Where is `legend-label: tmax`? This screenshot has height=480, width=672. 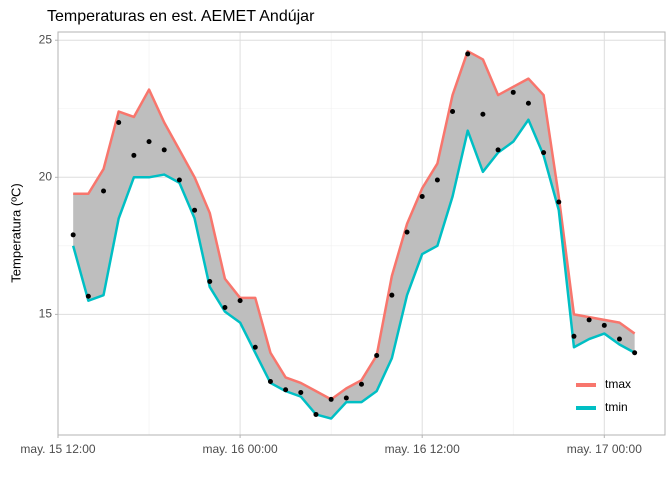 legend-label: tmax is located at coordinates (618, 384).